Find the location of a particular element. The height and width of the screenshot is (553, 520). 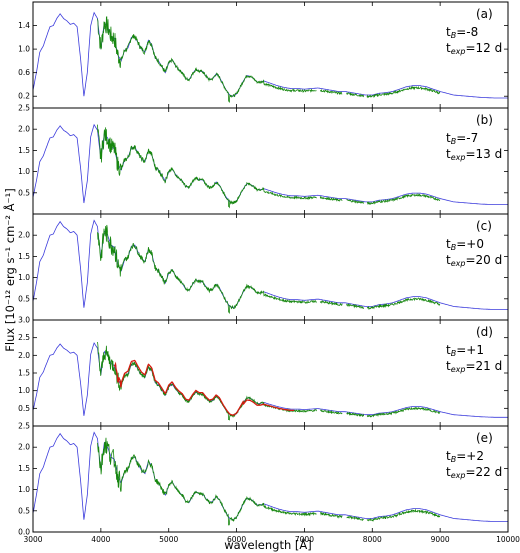

x-tick-label: 8000 is located at coordinates (372, 539).